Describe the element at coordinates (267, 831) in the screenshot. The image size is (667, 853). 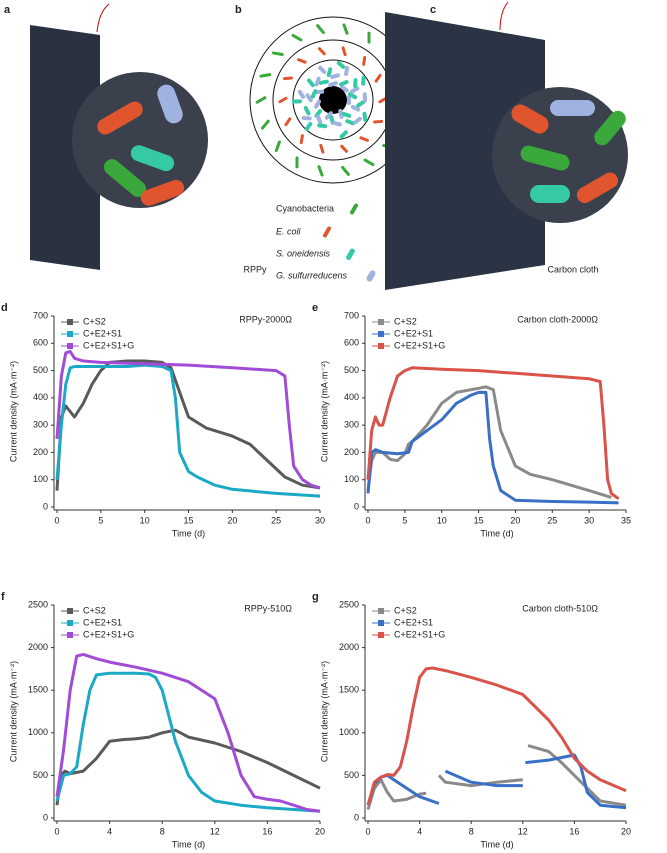
I see `x-tick-label: 16` at that location.